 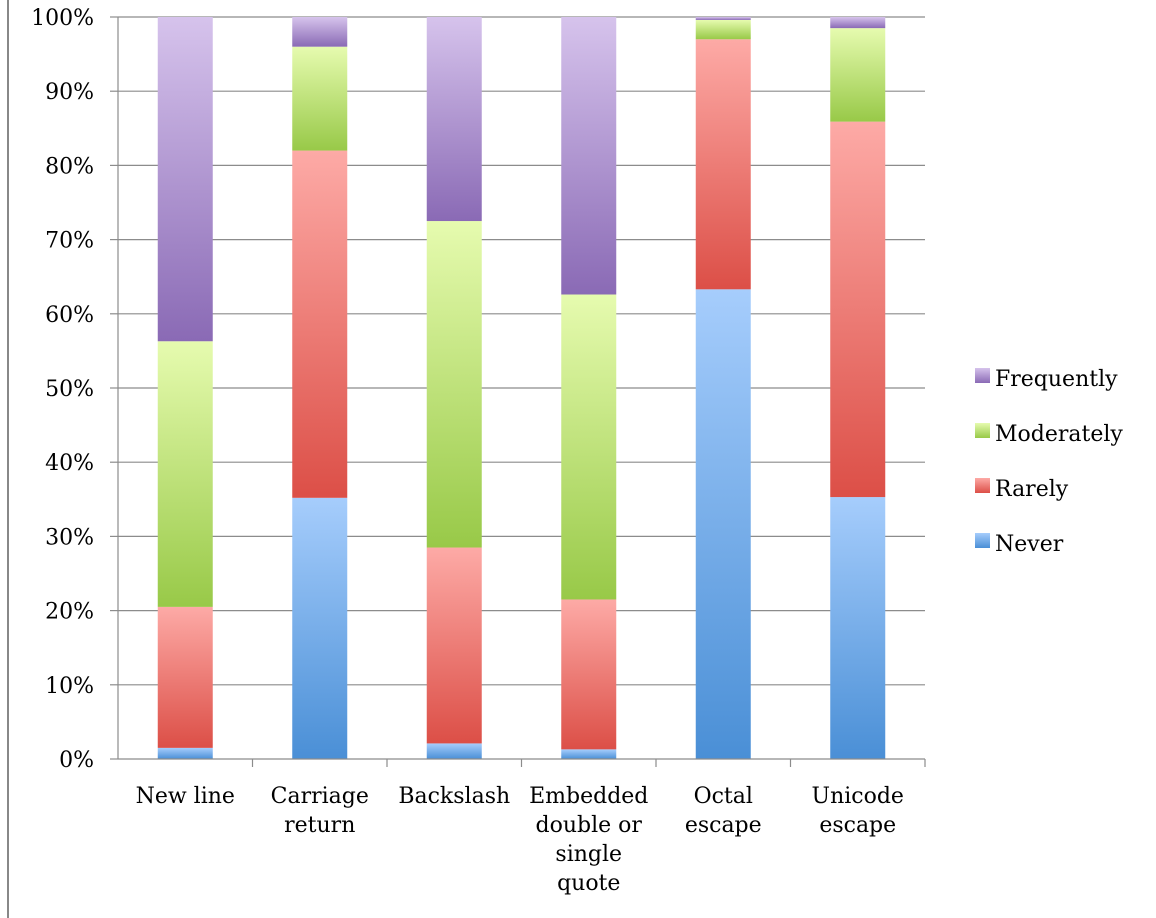 I want to click on x-category-label: Octal escape, so click(x=723, y=811).